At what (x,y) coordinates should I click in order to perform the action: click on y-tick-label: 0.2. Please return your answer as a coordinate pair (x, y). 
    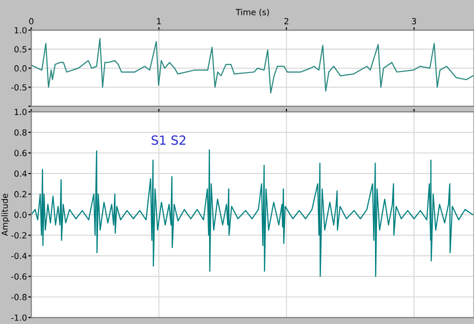
    Looking at the image, I should click on (20, 194).